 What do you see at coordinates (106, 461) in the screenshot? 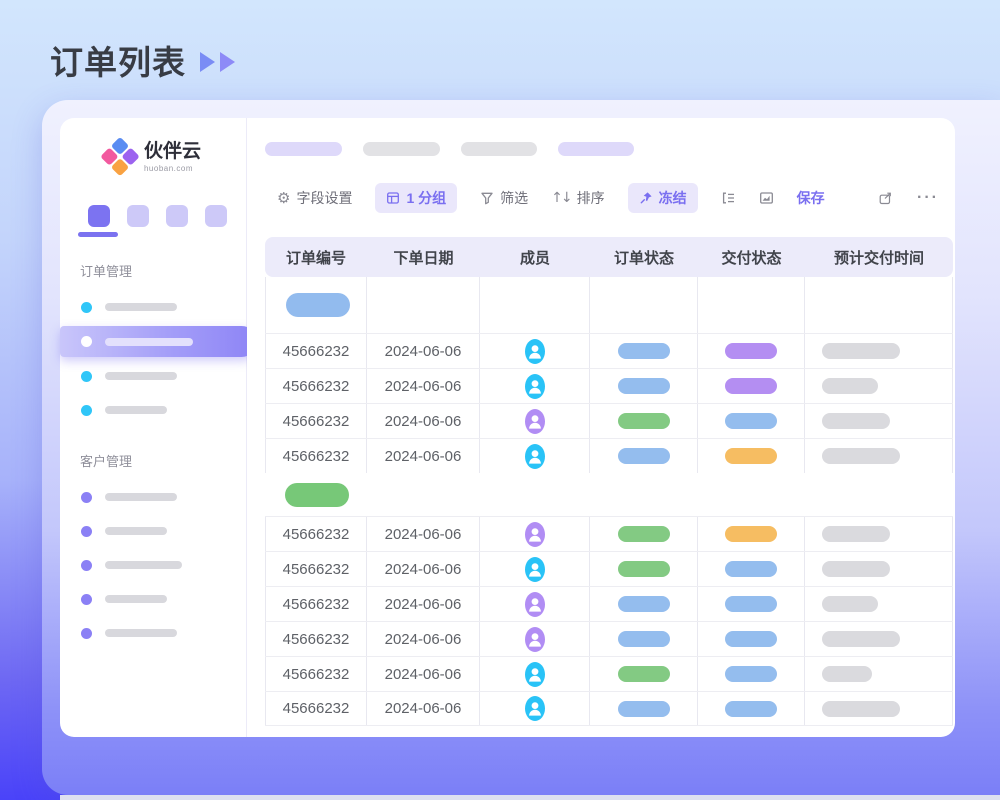
I see `sidebar-section-label: 客户管理` at bounding box center [106, 461].